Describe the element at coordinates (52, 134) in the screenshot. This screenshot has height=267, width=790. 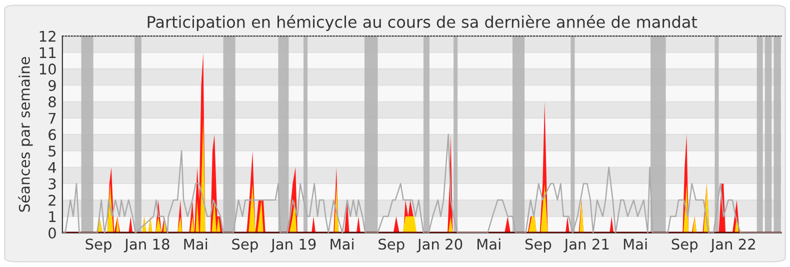
I see `y-tick-label: 6` at that location.